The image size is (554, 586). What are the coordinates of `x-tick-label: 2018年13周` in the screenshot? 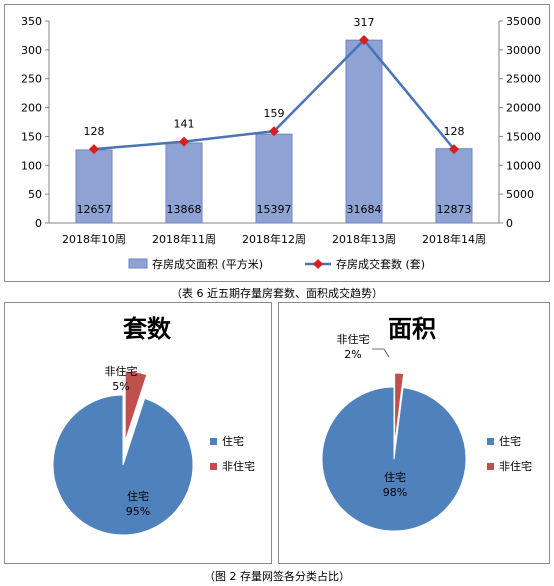 It's located at (364, 239).